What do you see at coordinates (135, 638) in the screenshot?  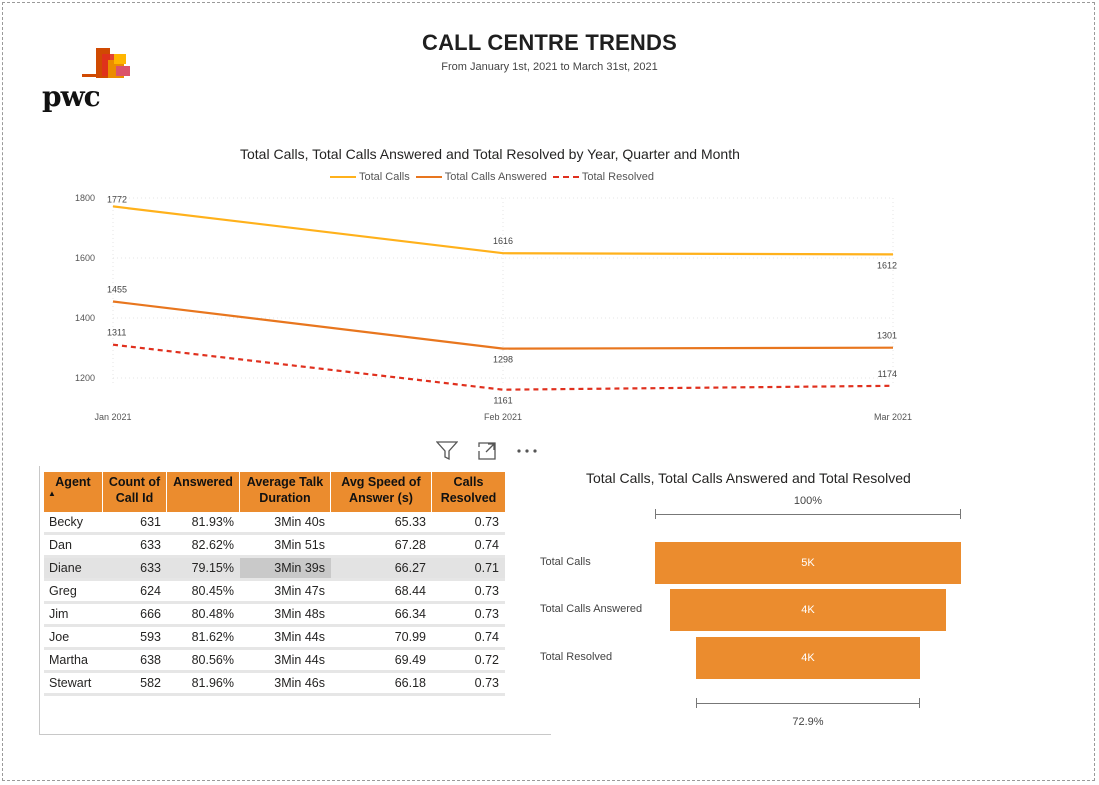 I see `count-cell: 593` at bounding box center [135, 638].